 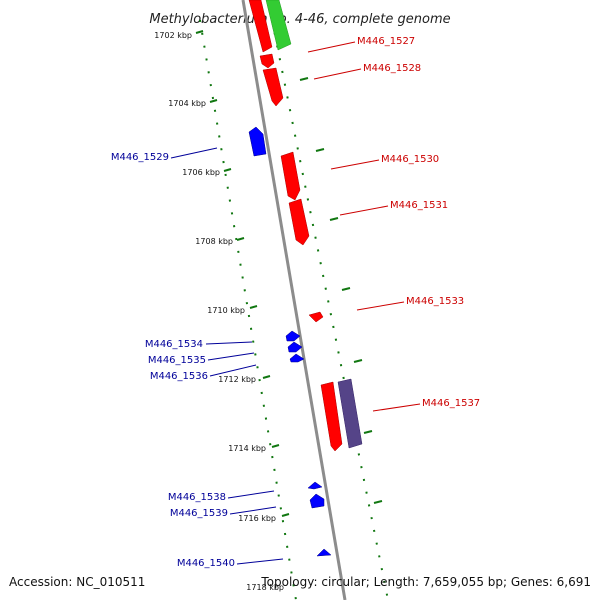 What do you see at coordinates (350, 413) in the screenshot?
I see `pseudo-feature` at bounding box center [350, 413].